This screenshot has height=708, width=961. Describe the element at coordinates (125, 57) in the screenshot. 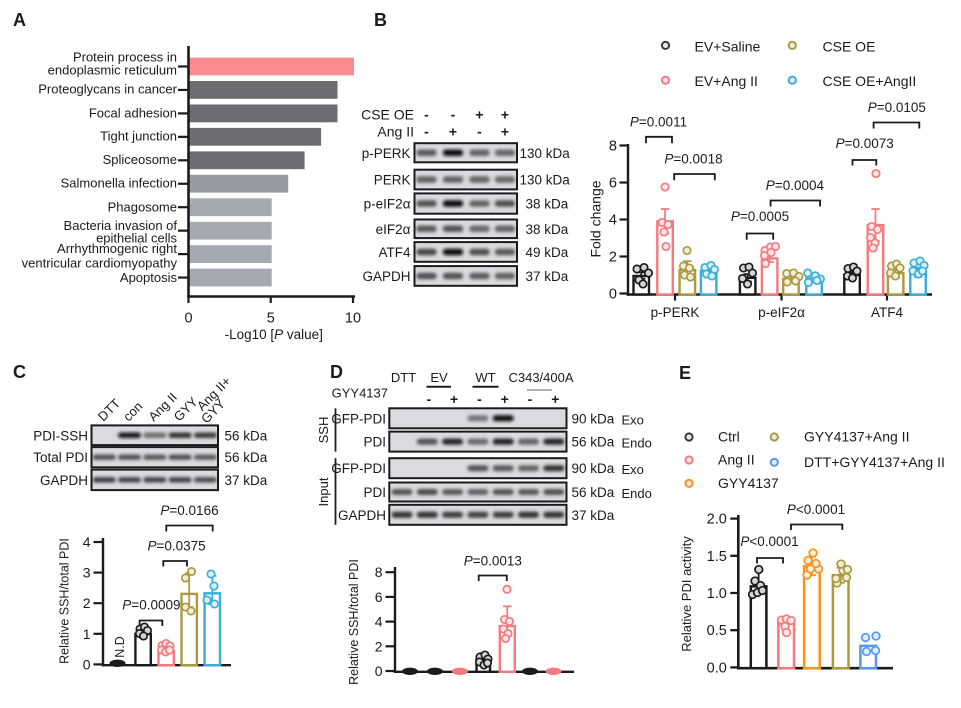

I see `svg-text: Protein process in` at that location.